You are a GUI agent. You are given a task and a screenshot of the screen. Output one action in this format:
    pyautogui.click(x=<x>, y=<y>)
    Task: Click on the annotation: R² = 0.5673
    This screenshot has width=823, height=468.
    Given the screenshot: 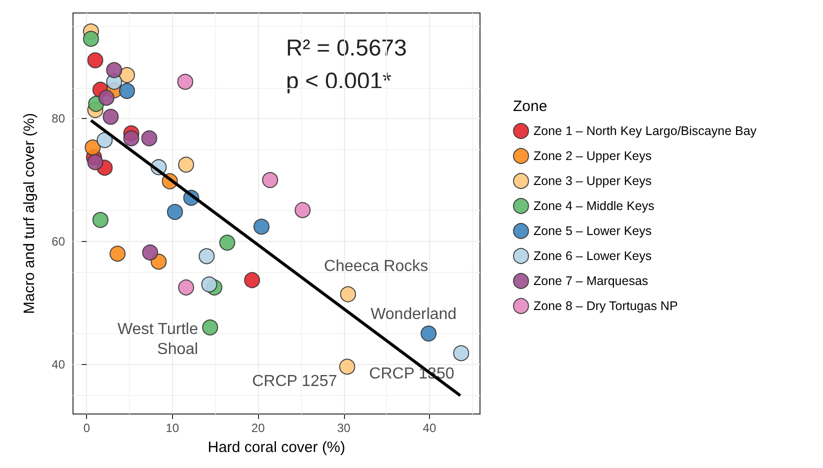 What is the action you would take?
    pyautogui.click(x=346, y=47)
    